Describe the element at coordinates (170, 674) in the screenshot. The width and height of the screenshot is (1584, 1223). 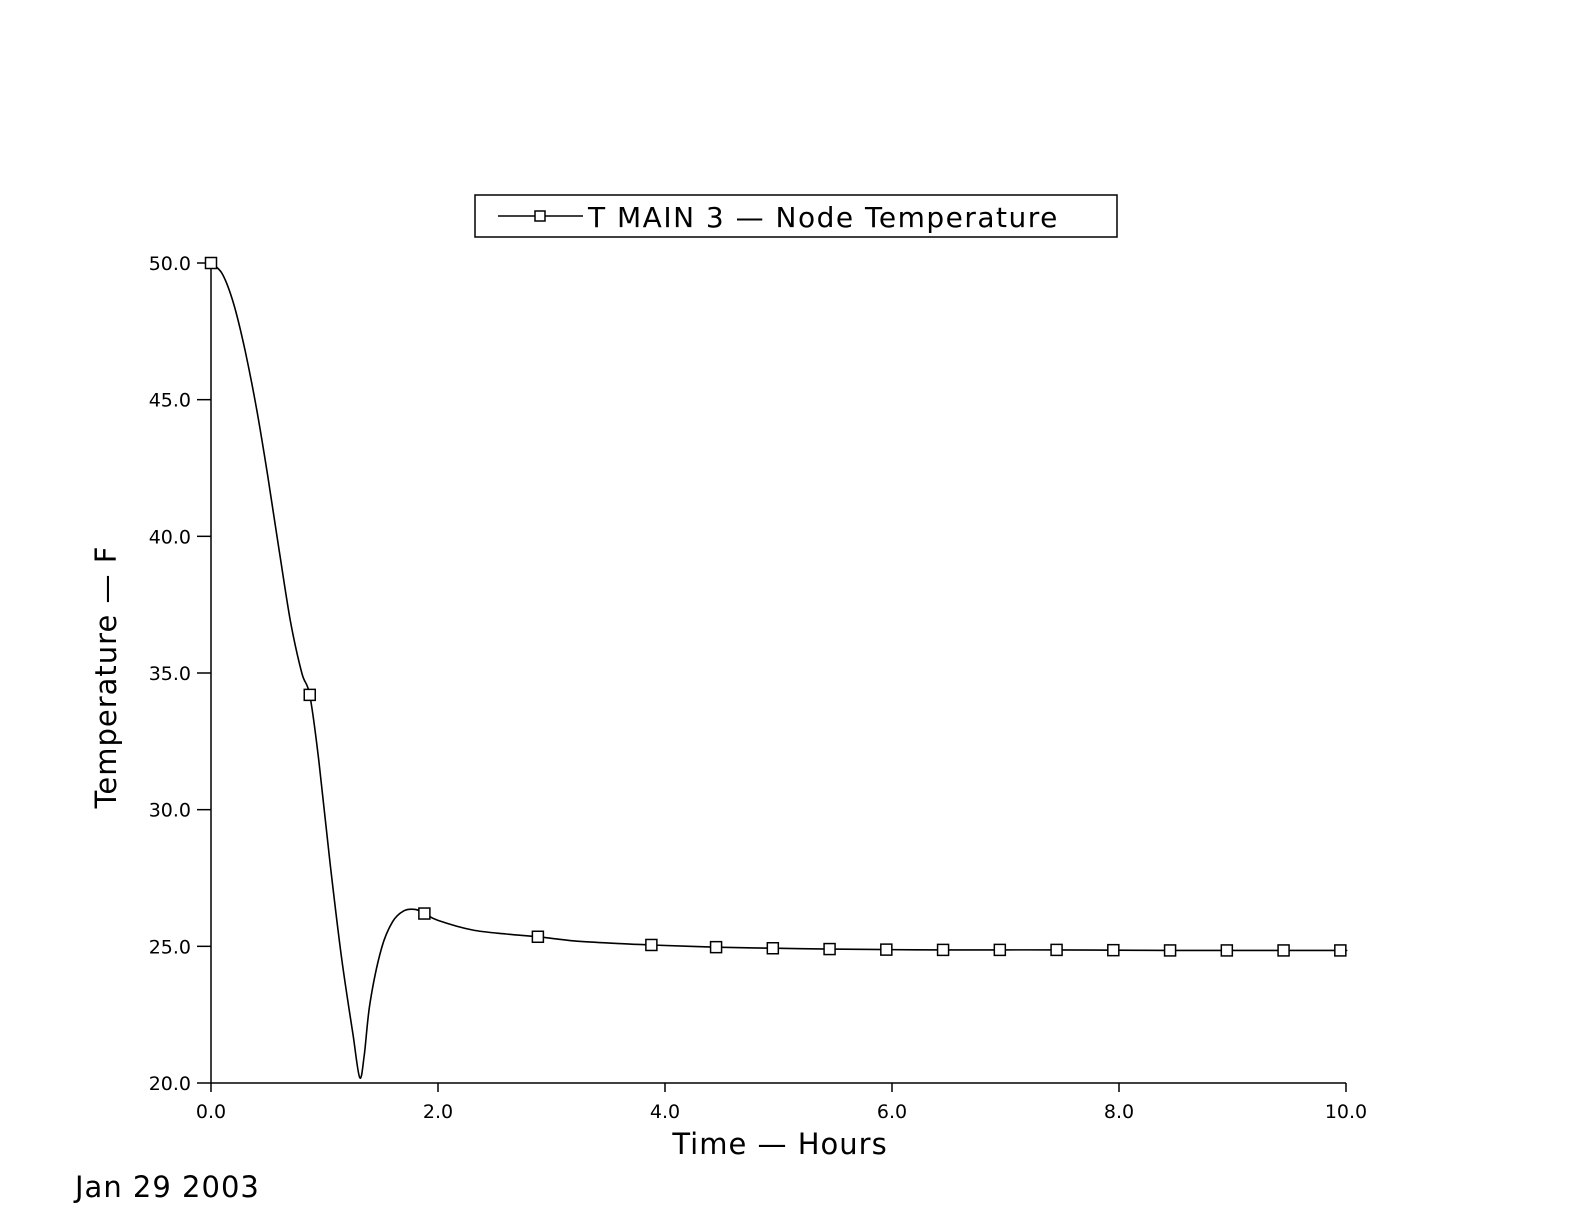
I see `y-tick-label: 35.0` at that location.